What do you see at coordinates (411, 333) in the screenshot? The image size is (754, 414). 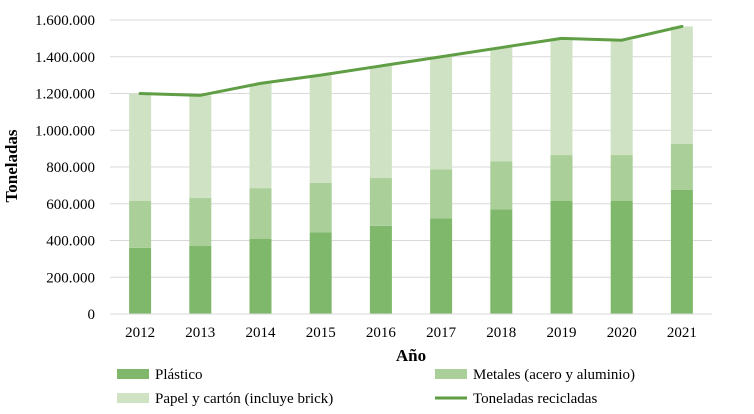 I see `x-tick-labels: 2012 2013 2014 2015 2016 2017 2018 2019 2020 2021` at bounding box center [411, 333].